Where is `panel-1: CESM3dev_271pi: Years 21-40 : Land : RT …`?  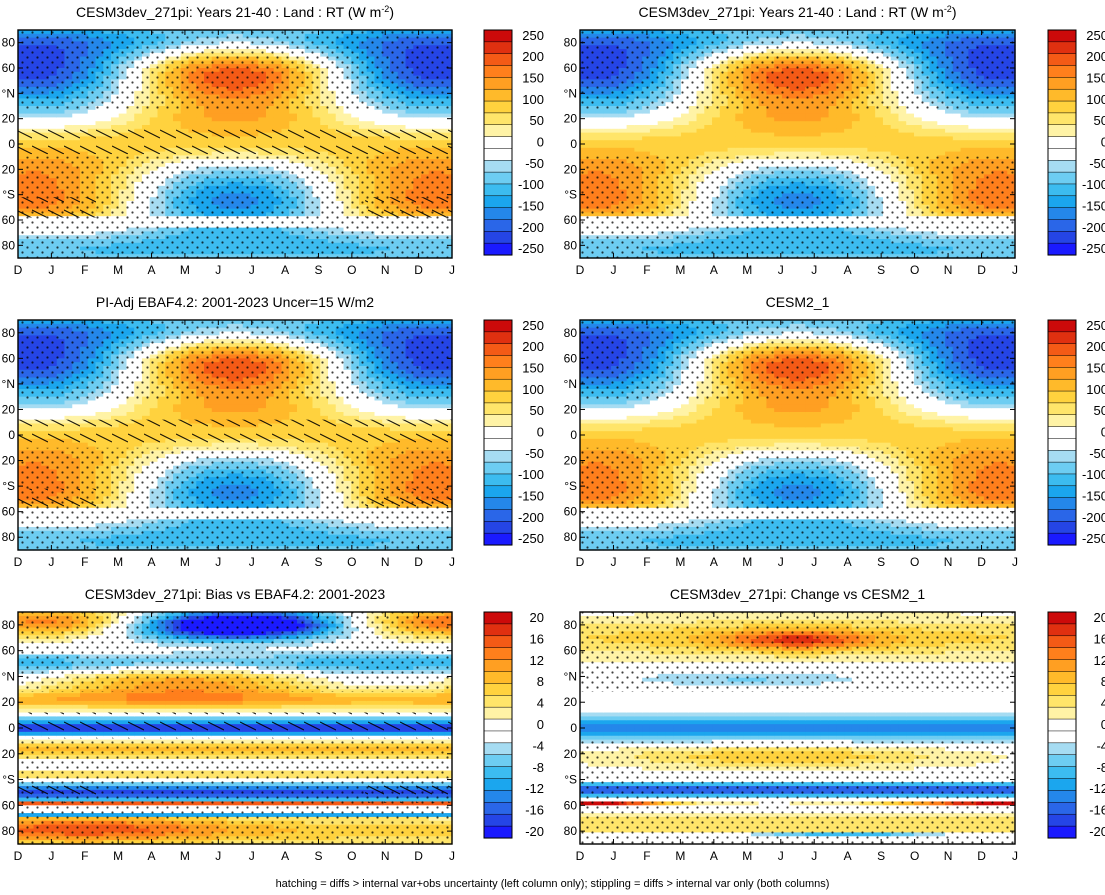
panel-1: CESM3dev_271pi: Years 21-40 : Land : RT … is located at coordinates (273, 140).